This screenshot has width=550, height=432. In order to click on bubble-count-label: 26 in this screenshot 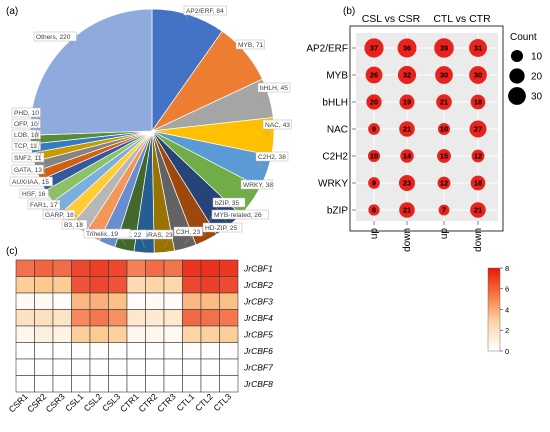, I will do `click(374, 75)`.